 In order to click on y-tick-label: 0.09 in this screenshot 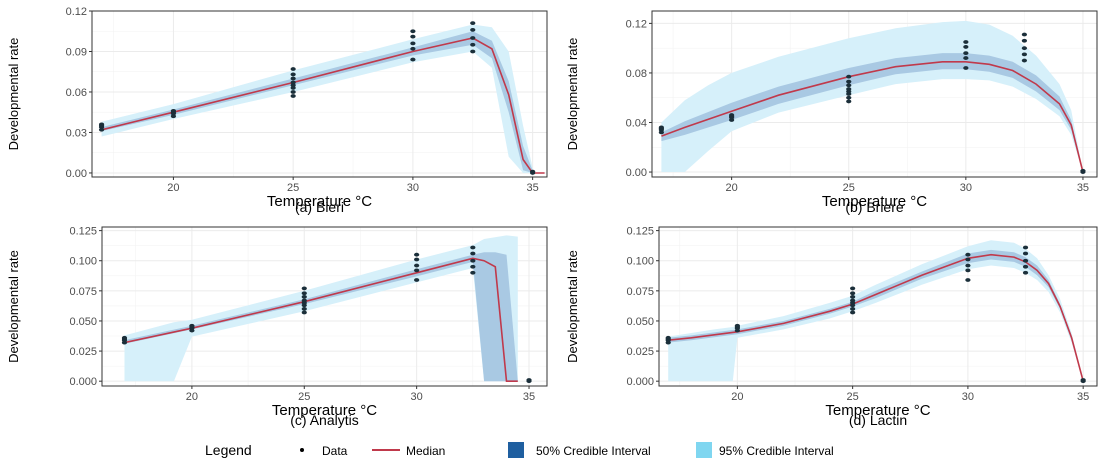, I will do `click(76, 52)`.